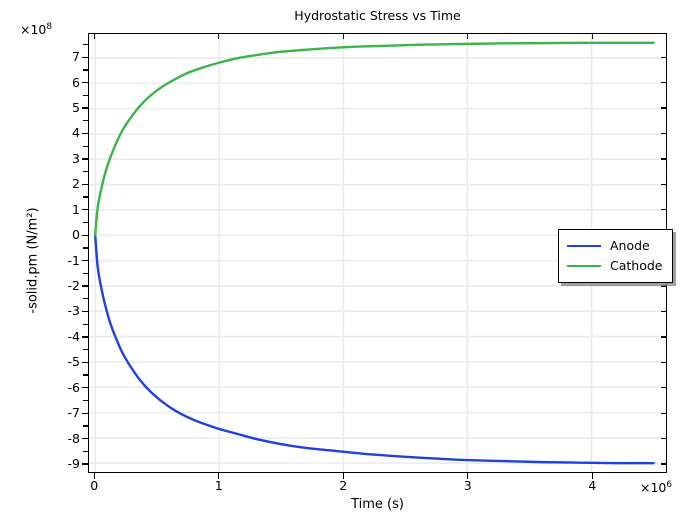  Describe the element at coordinates (64, 387) in the screenshot. I see `y-tick-label-wrap: -6` at that location.